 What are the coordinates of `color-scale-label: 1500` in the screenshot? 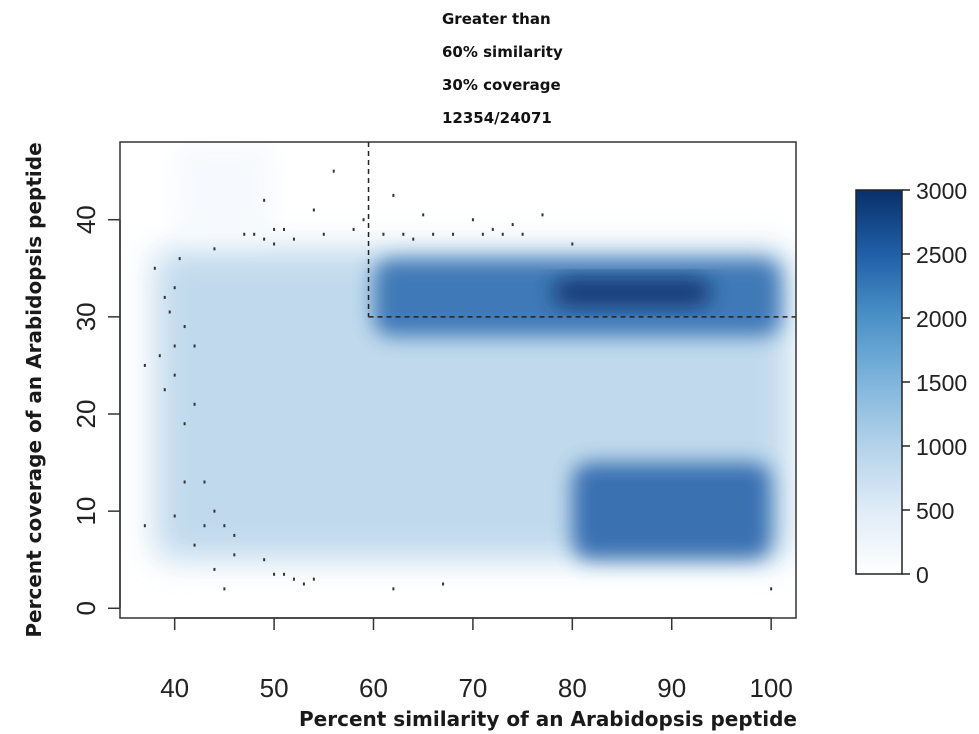 It's located at (941, 383).